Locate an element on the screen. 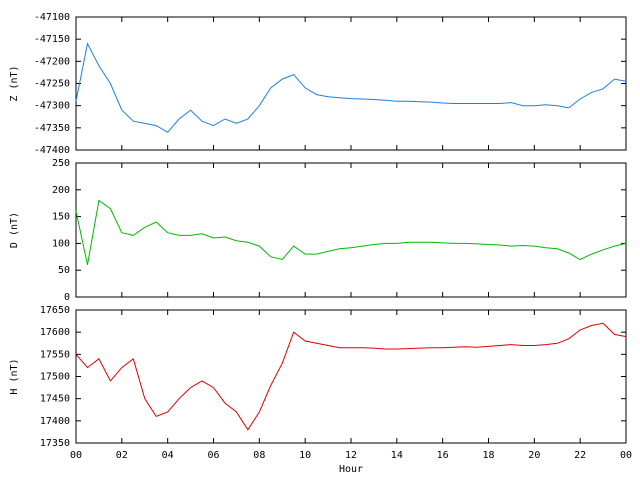 The height and width of the screenshot is (480, 640). y-tick-label: 17600 is located at coordinates (55, 332).